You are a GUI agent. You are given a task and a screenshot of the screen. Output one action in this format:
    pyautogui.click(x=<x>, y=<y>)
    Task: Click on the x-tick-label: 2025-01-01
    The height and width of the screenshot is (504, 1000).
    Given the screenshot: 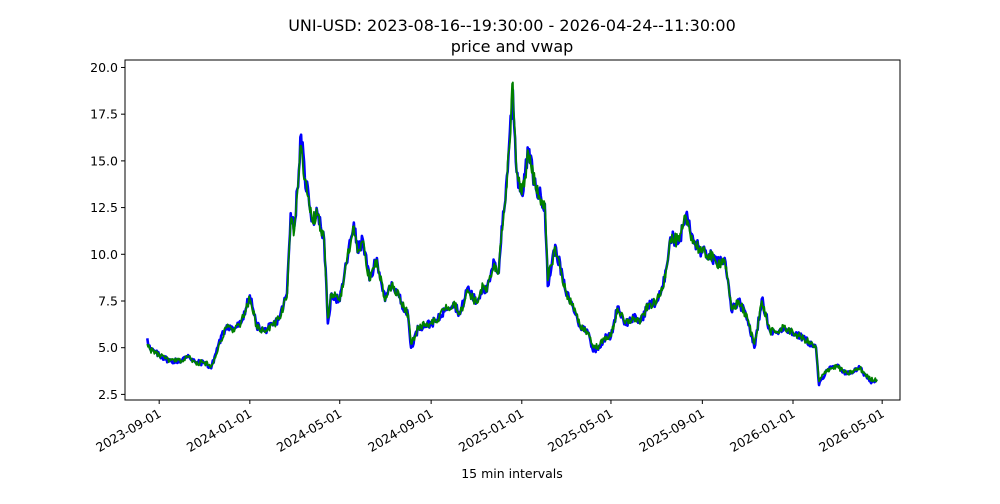 What is the action you would take?
    pyautogui.click(x=491, y=430)
    